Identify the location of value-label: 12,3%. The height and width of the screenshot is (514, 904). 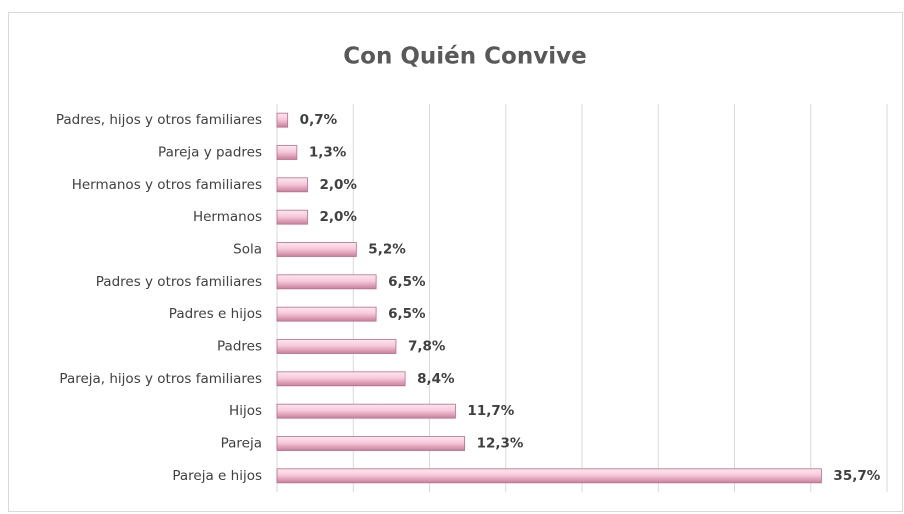
(500, 444).